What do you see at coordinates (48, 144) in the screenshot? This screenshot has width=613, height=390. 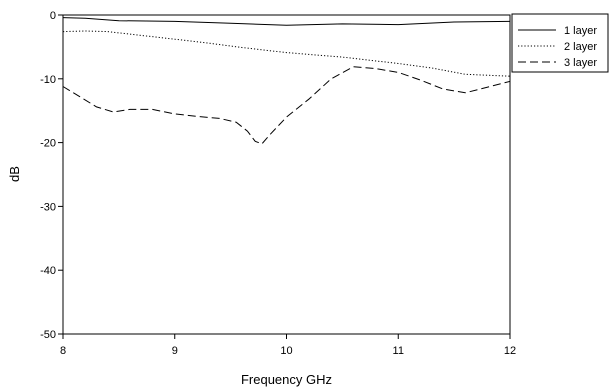 I see `y-tick-label: -20` at bounding box center [48, 144].